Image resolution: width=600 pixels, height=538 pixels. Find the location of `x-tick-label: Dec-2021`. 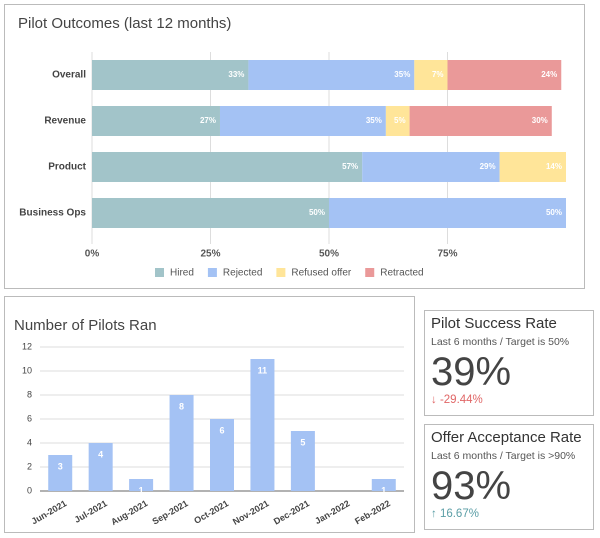

x-tick-label: Dec-2021 is located at coordinates (291, 512).